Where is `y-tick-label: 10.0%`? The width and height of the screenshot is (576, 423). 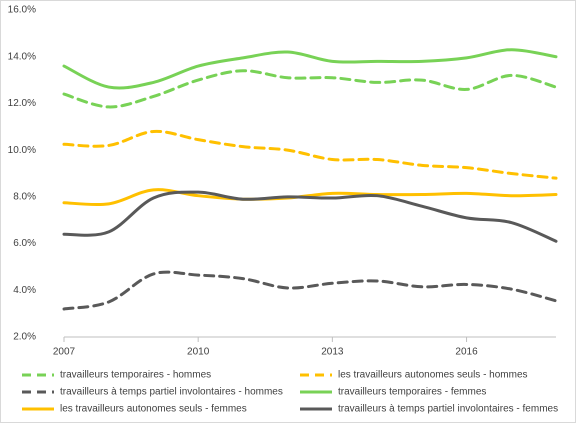
y-tick-label: 10.0% is located at coordinates (22, 150).